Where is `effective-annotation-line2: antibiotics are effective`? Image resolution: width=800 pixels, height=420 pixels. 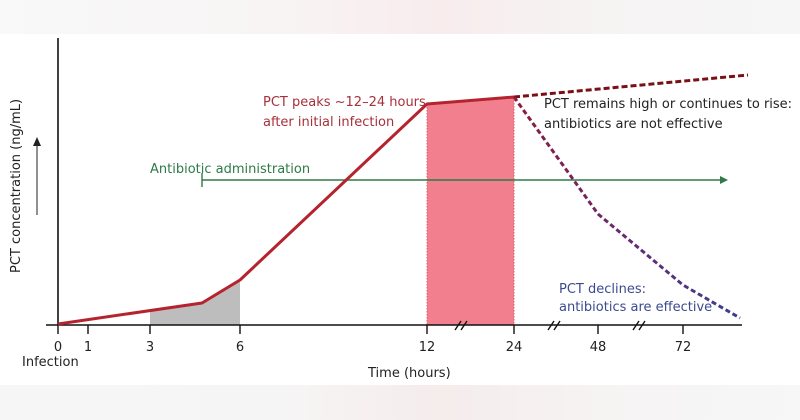
effective-annotation-line2: antibiotics are effective is located at coordinates (635, 307).